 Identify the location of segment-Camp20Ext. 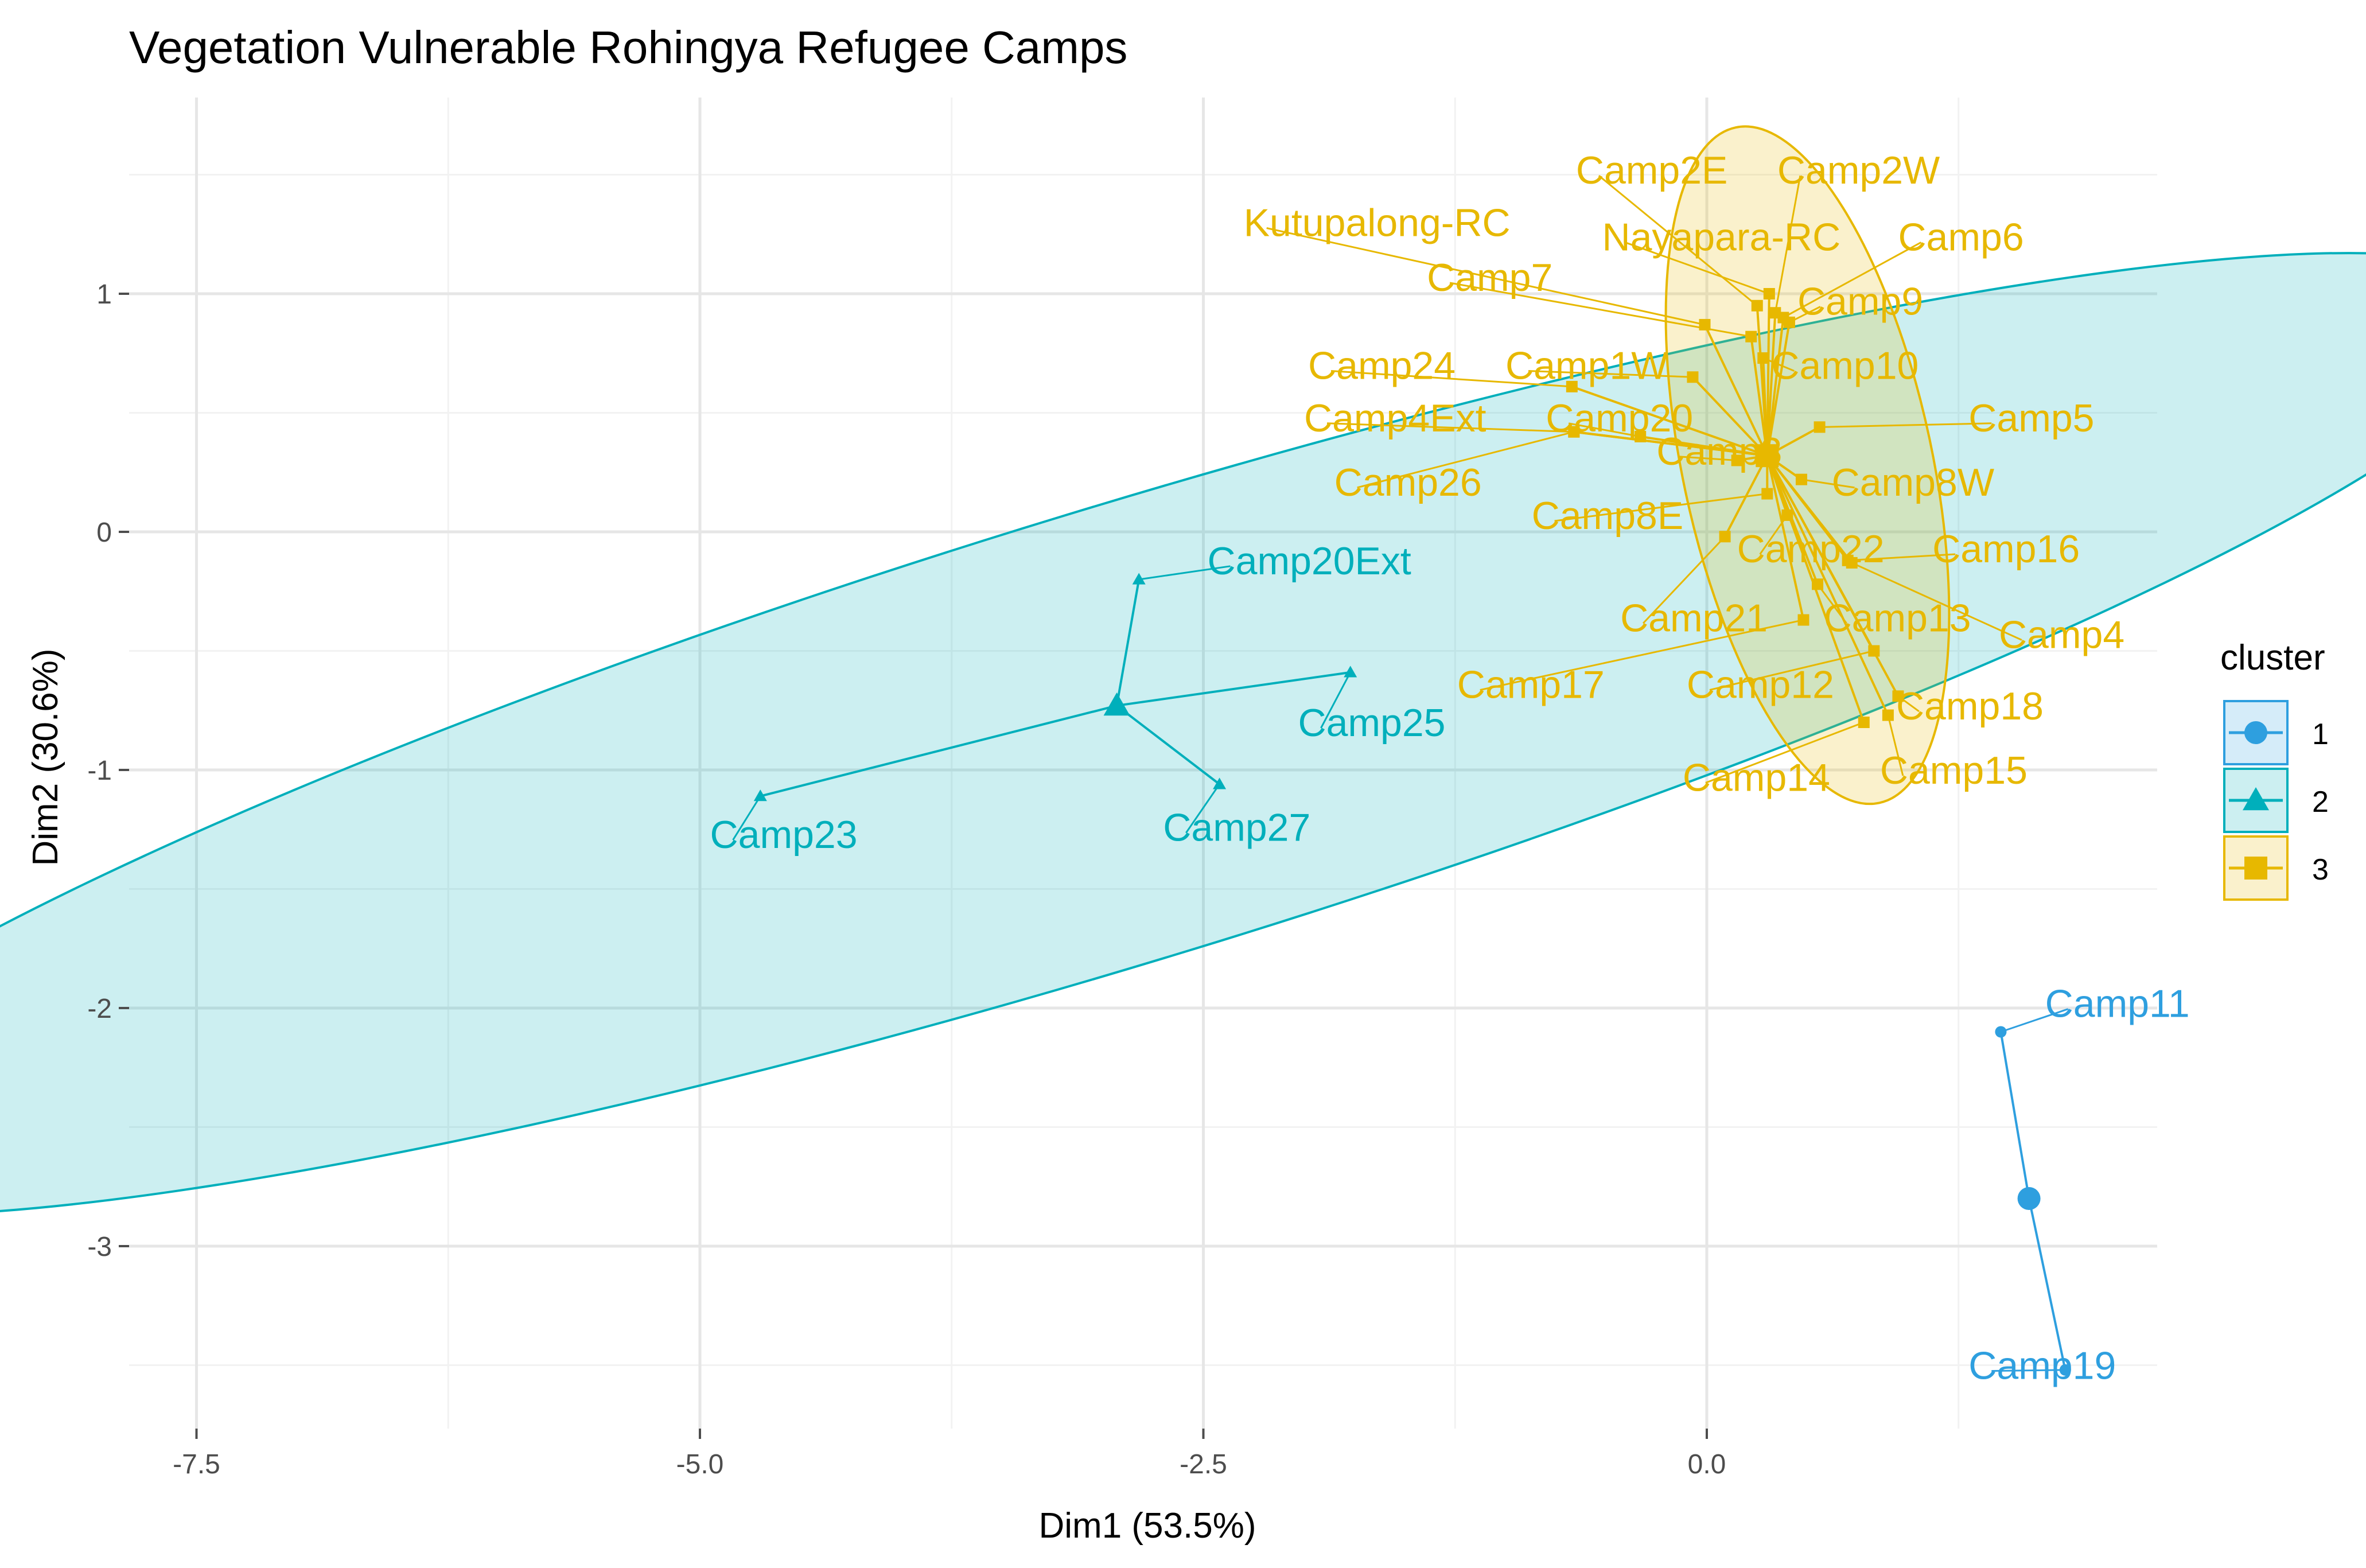
(1128, 642).